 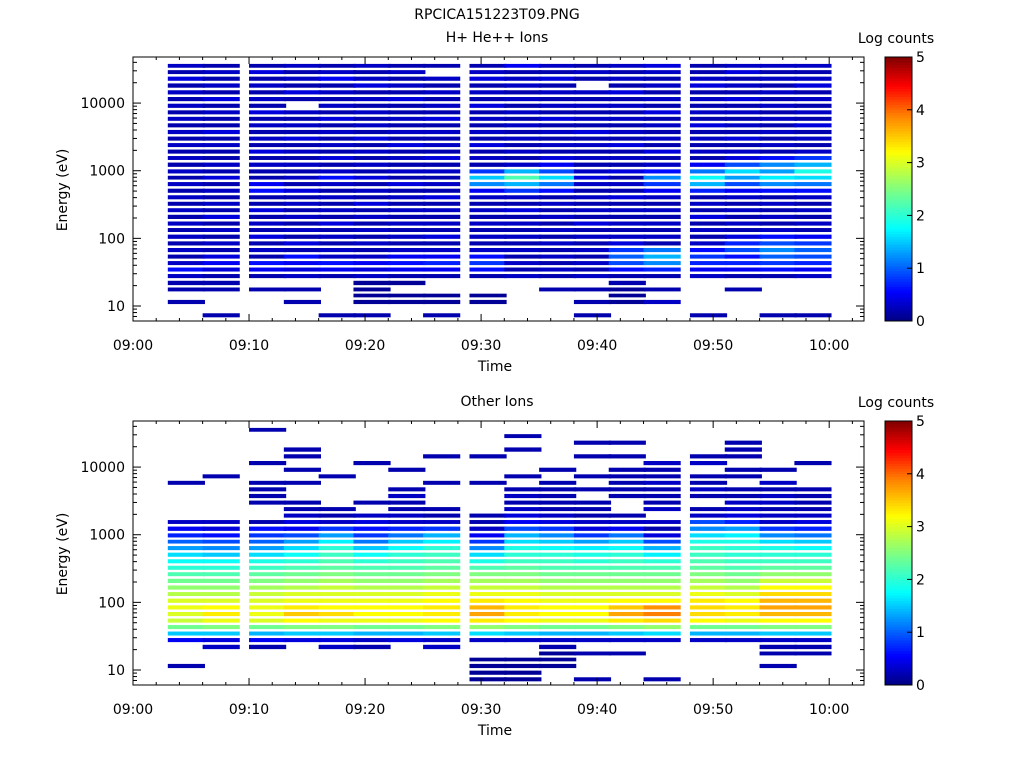 What do you see at coordinates (920, 164) in the screenshot?
I see `colorbar-tick-label: 3` at bounding box center [920, 164].